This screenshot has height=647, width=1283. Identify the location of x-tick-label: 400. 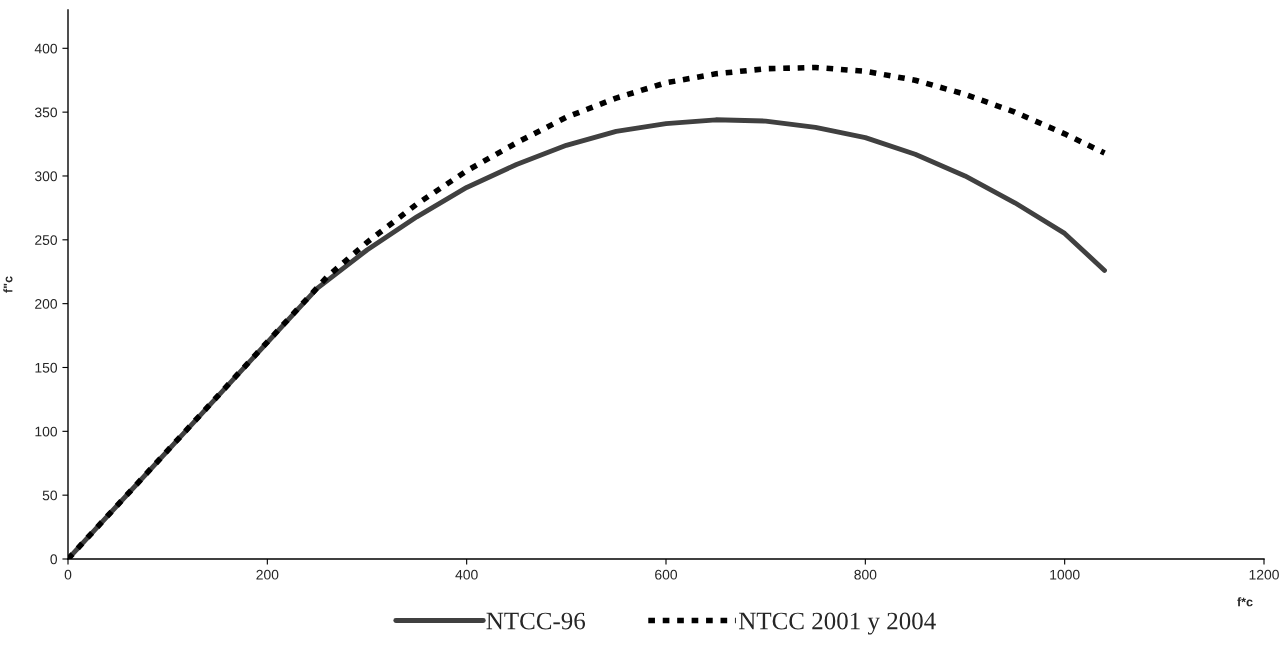
(466, 574).